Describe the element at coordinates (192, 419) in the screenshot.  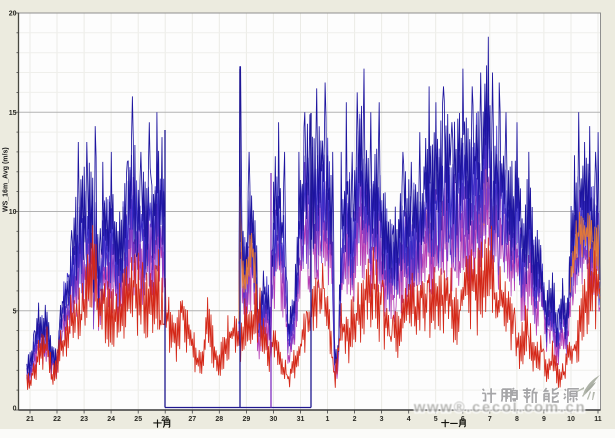
I see `svg-text: 27` at that location.